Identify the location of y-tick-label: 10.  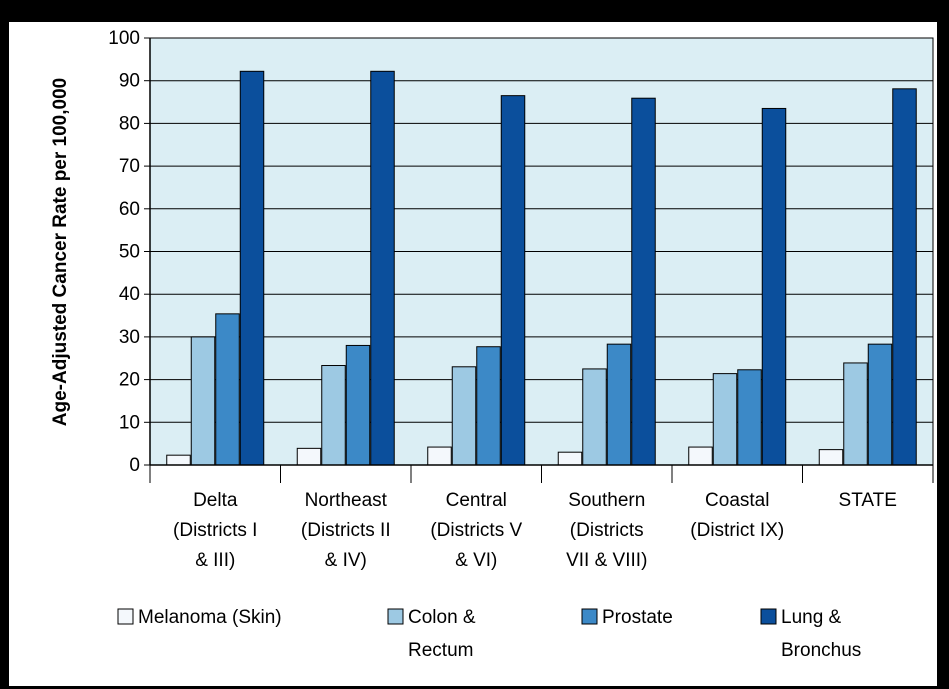
(129, 422).